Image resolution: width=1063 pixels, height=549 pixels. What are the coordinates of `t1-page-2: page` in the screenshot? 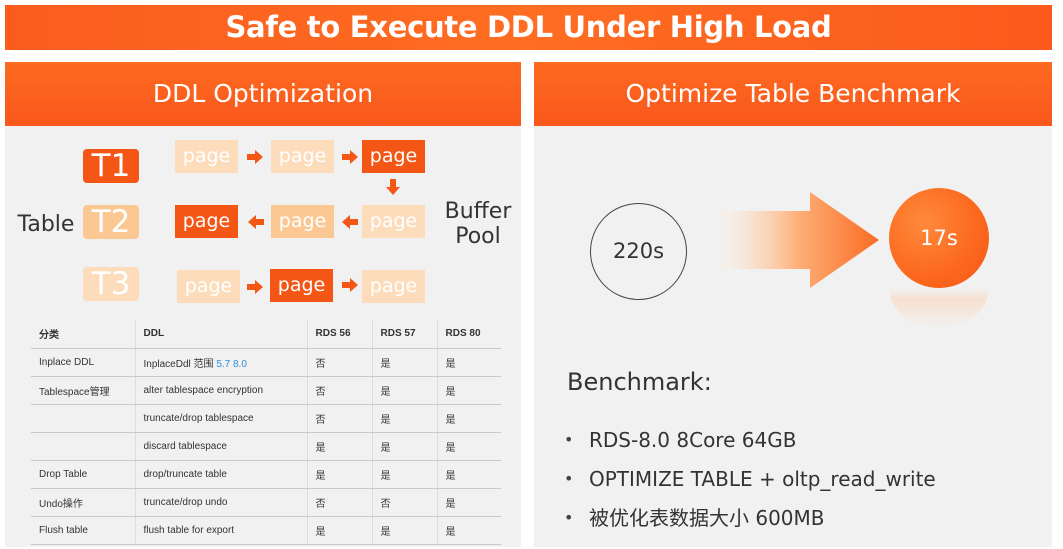 It's located at (302, 156).